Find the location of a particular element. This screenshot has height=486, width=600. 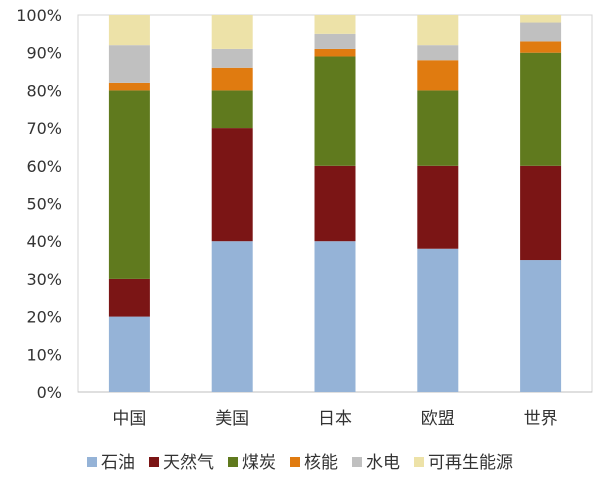

y-tick-label: 30% is located at coordinates (44, 279).